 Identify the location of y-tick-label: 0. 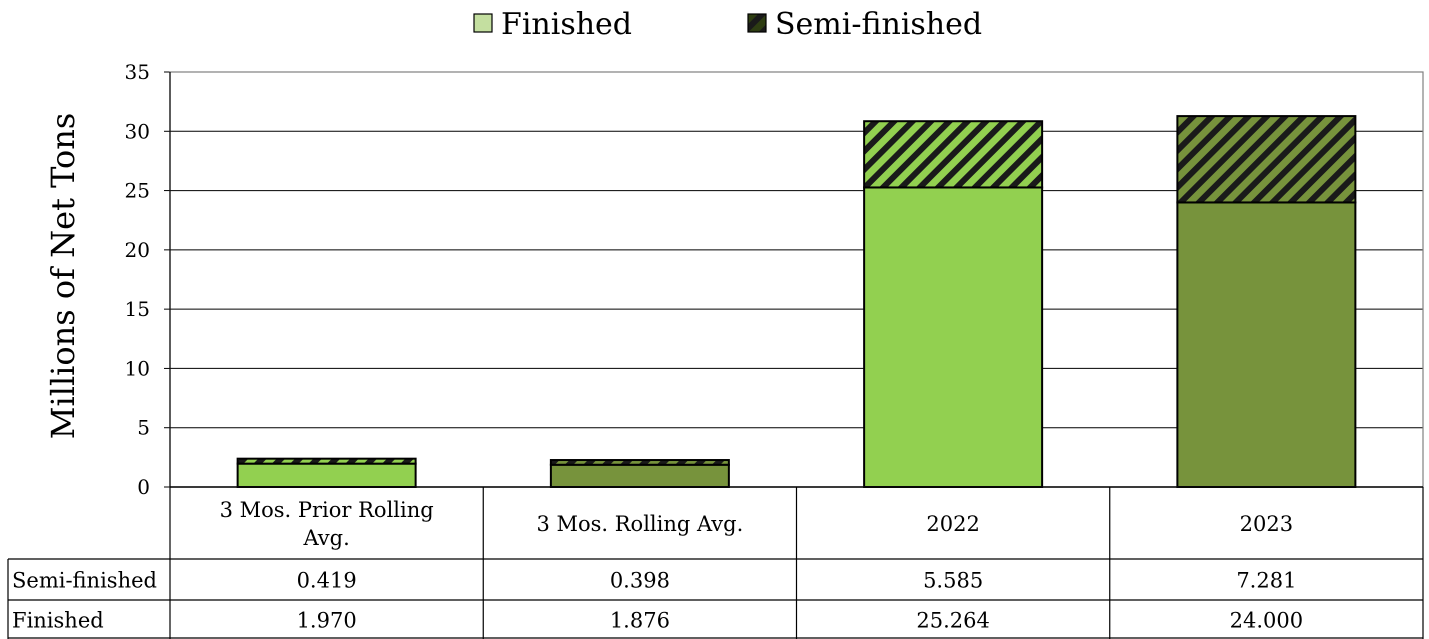
(143, 487).